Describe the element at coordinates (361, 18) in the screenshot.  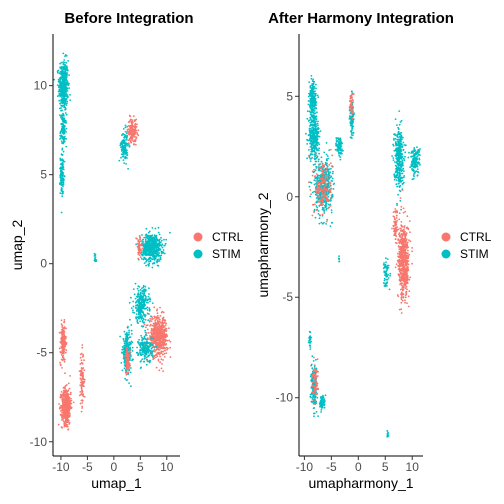
I see `chart-title: After Harmony Integration` at that location.